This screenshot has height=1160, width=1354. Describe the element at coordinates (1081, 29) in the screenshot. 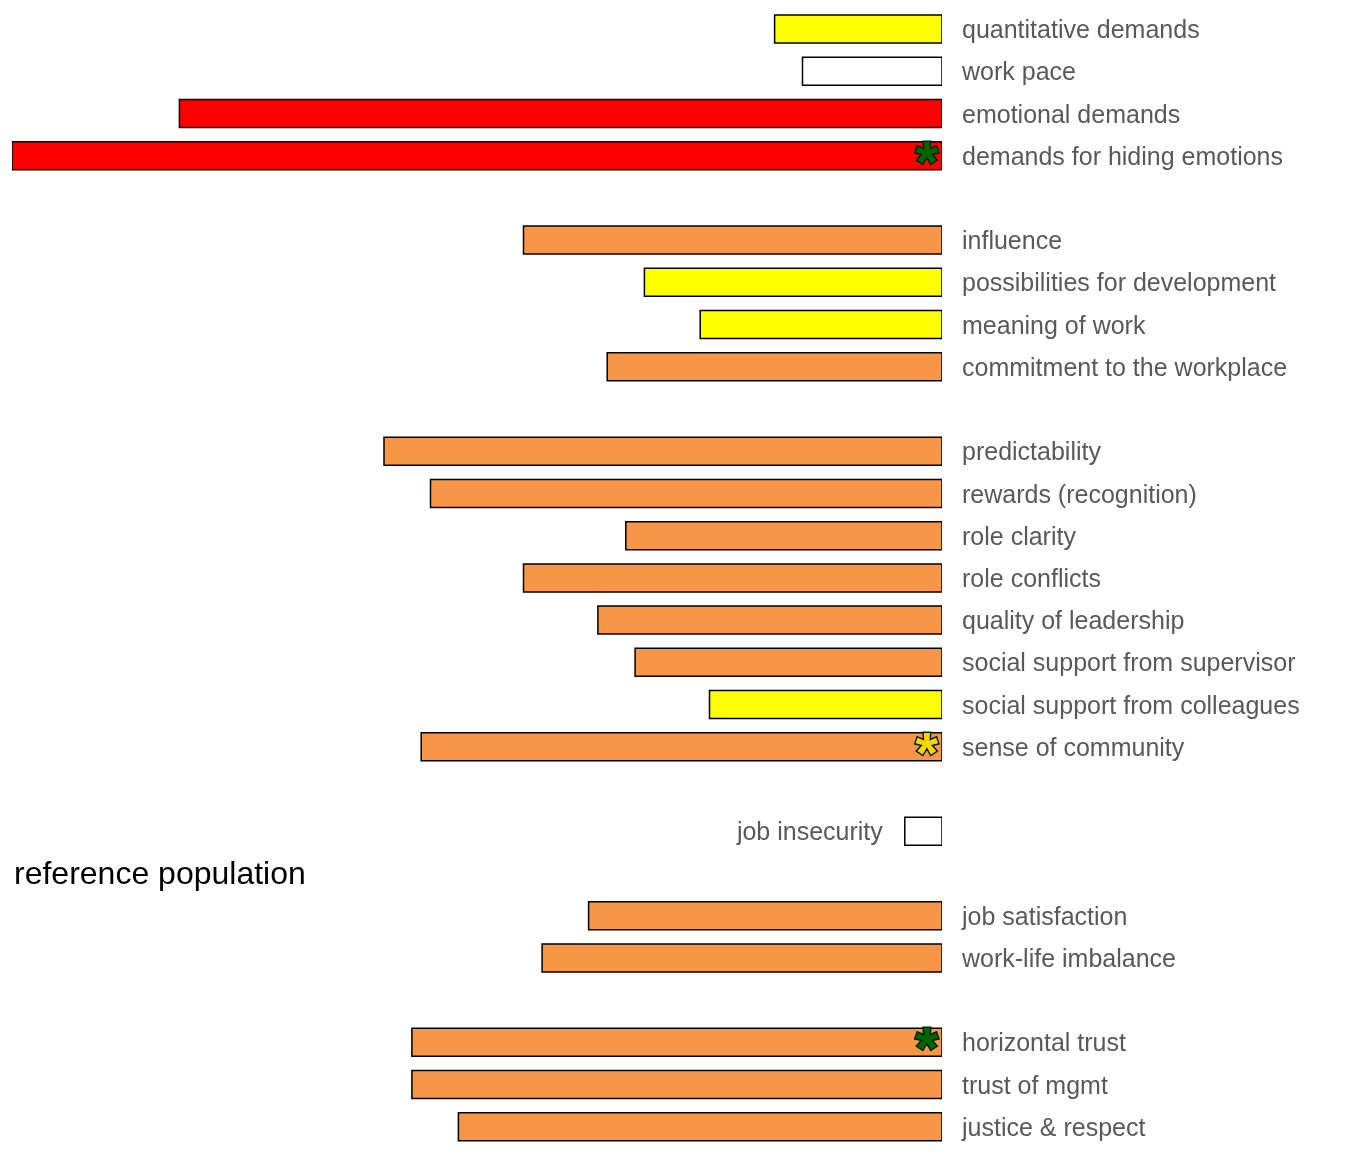

I see `y-tick-label: quantitative demands` at that location.